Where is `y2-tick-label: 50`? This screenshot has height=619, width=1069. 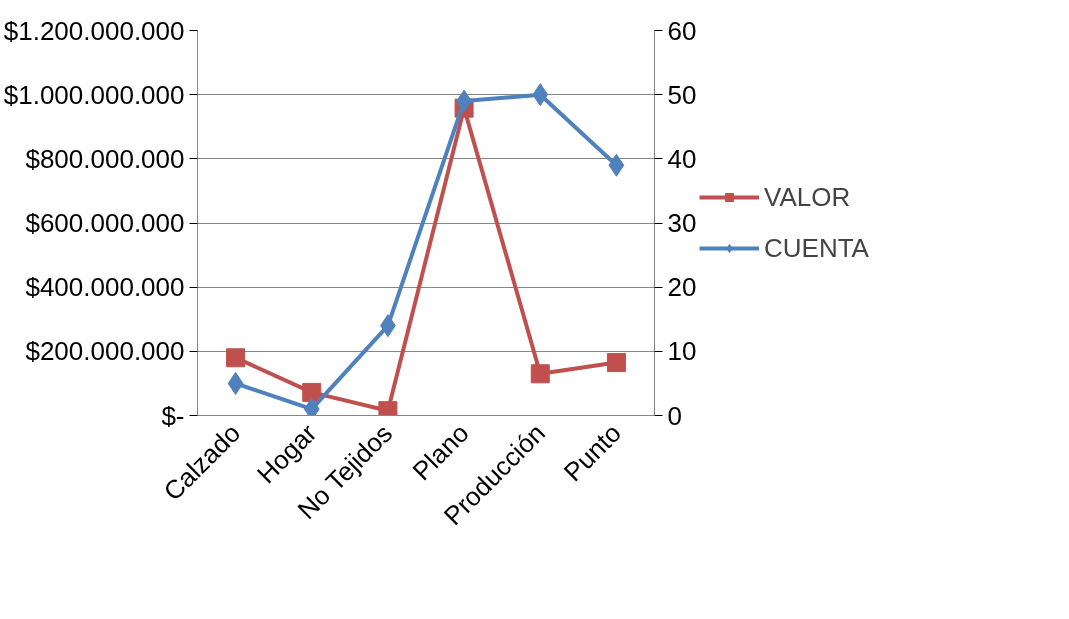
y2-tick-label: 50 is located at coordinates (682, 94).